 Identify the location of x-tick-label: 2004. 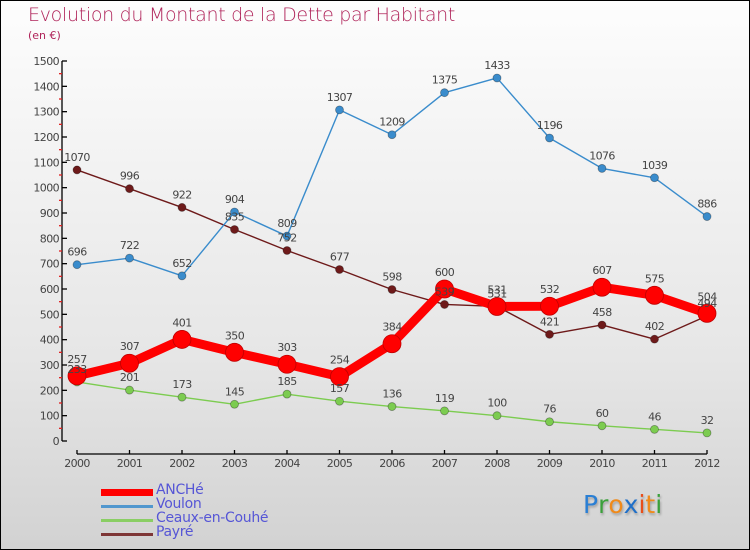
(287, 463).